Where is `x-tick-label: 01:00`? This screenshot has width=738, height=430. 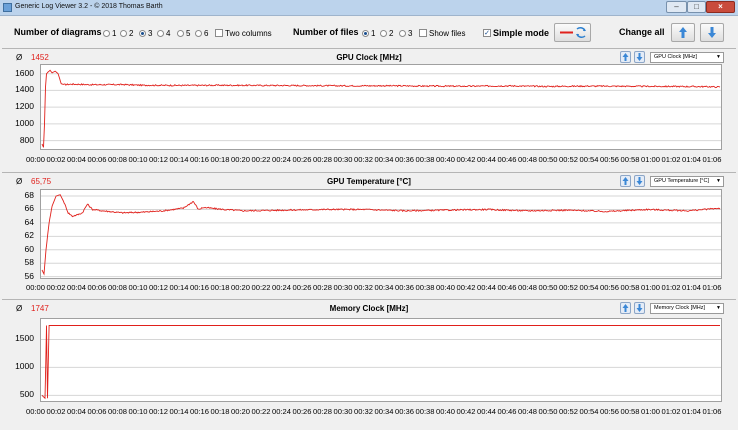
x-tick-label: 01:00 is located at coordinates (651, 411).